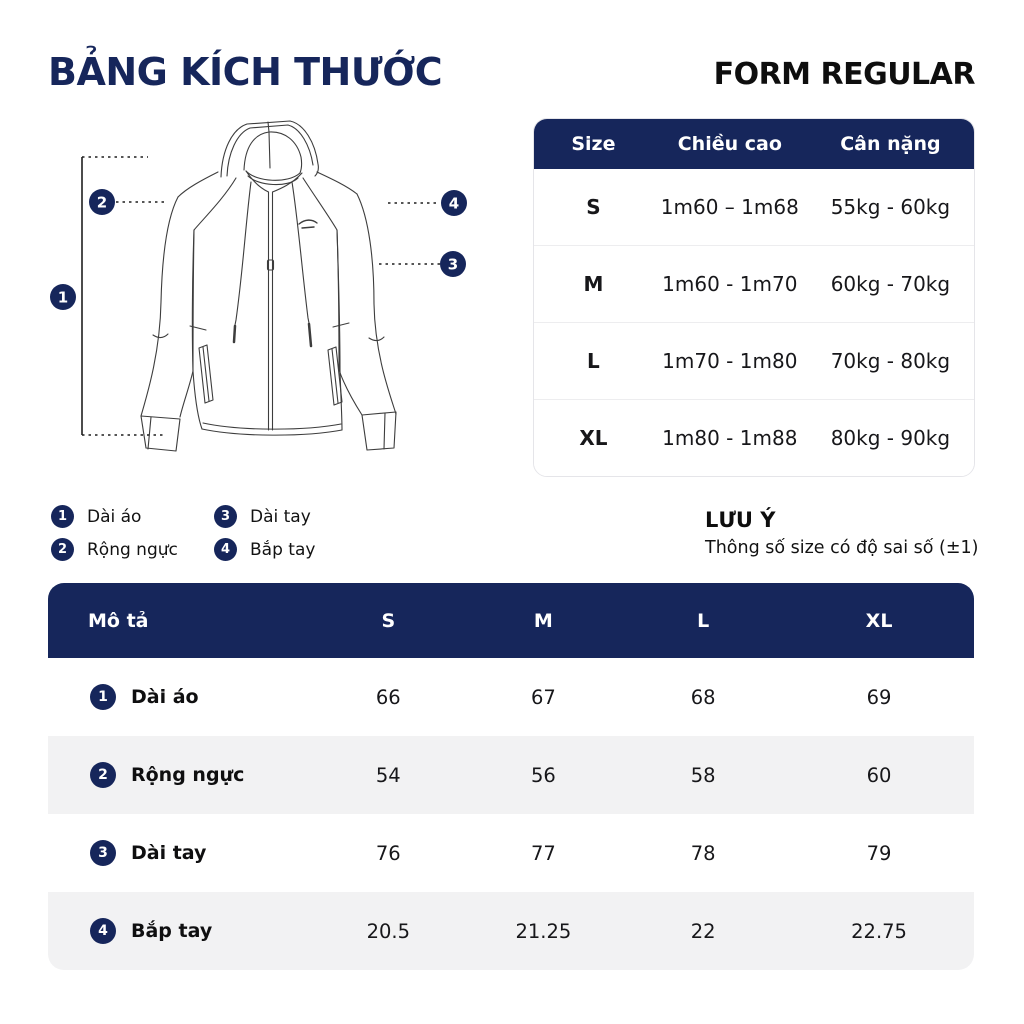  I want to click on page-title: BẢNG KÍCH THƯỚC, so click(245, 72).